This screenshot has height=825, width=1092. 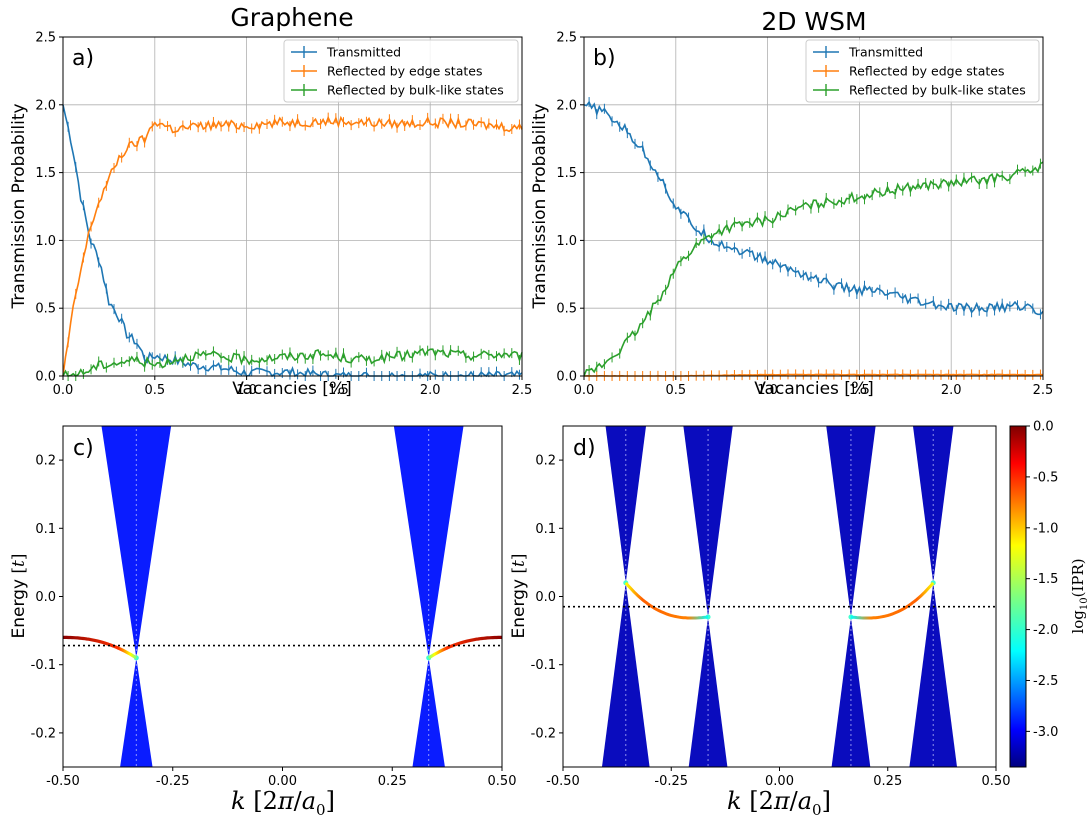 I want to click on panel-b-title: 2D WSM, so click(x=813, y=21).